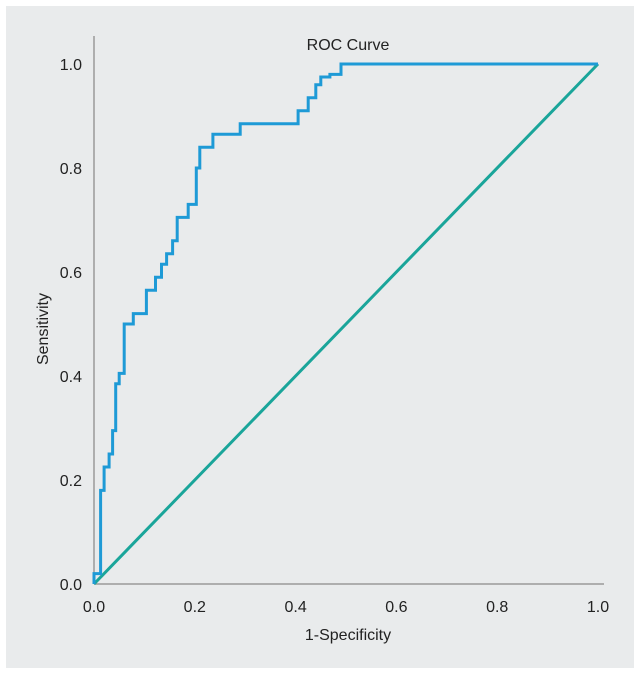 The width and height of the screenshot is (640, 674). What do you see at coordinates (195, 607) in the screenshot?
I see `x-tick-label: 0.2` at bounding box center [195, 607].